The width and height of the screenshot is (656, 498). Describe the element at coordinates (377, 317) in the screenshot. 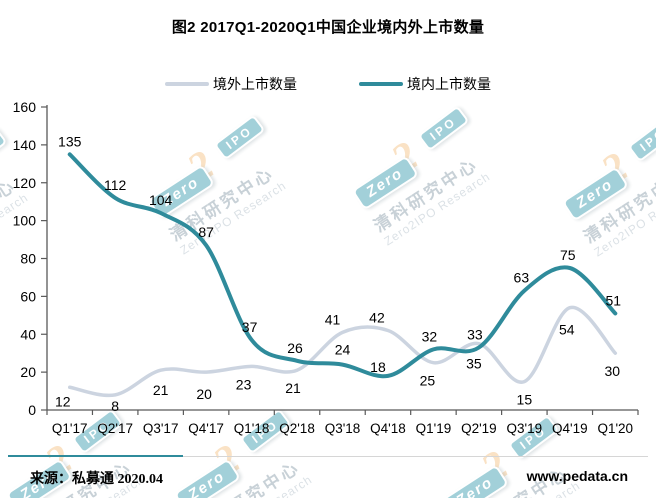

I see `data-label-overseas: 42` at that location.